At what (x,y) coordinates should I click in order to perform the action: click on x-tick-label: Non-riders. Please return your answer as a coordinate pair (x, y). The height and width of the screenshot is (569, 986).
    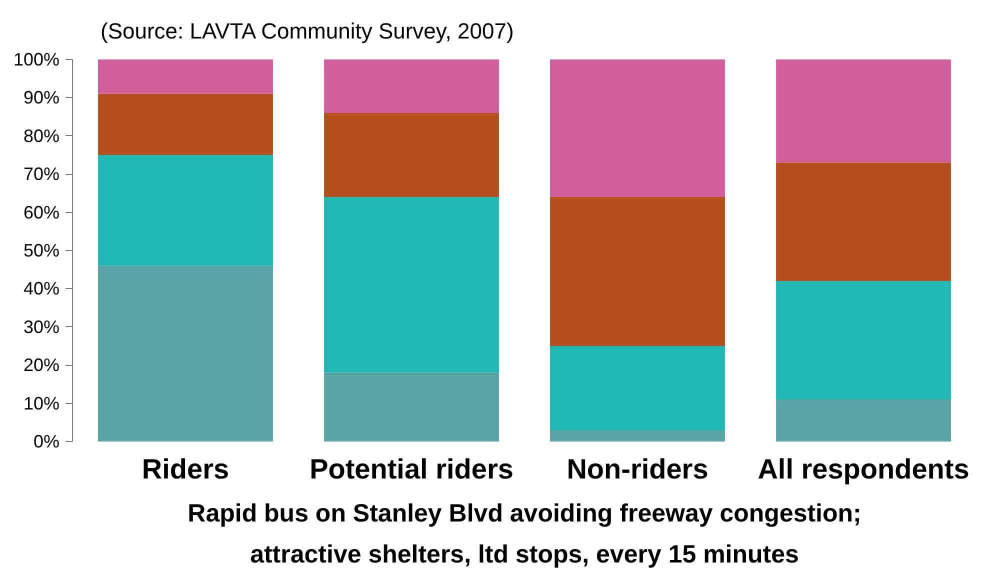
    Looking at the image, I should click on (637, 469).